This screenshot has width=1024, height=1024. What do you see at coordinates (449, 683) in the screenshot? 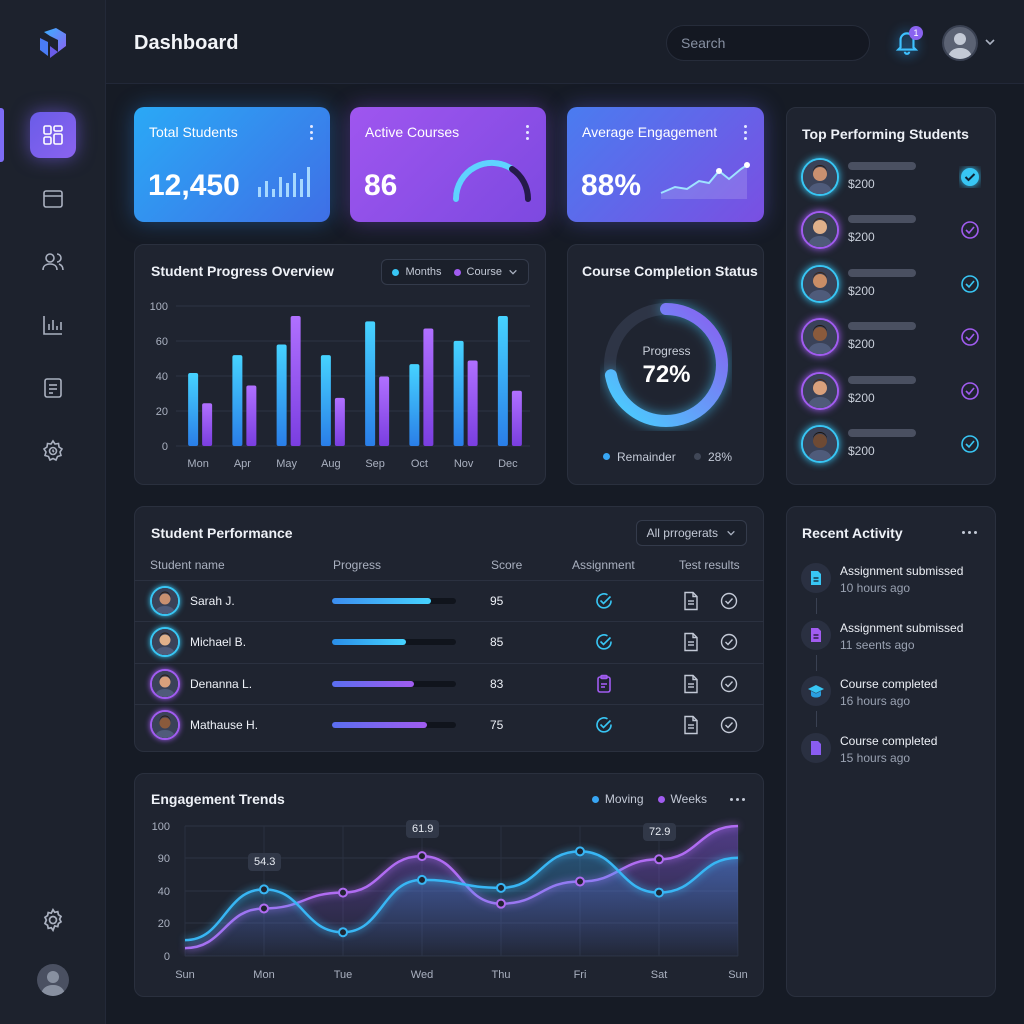
I see `table-row: Denanna L. 83` at bounding box center [449, 683].